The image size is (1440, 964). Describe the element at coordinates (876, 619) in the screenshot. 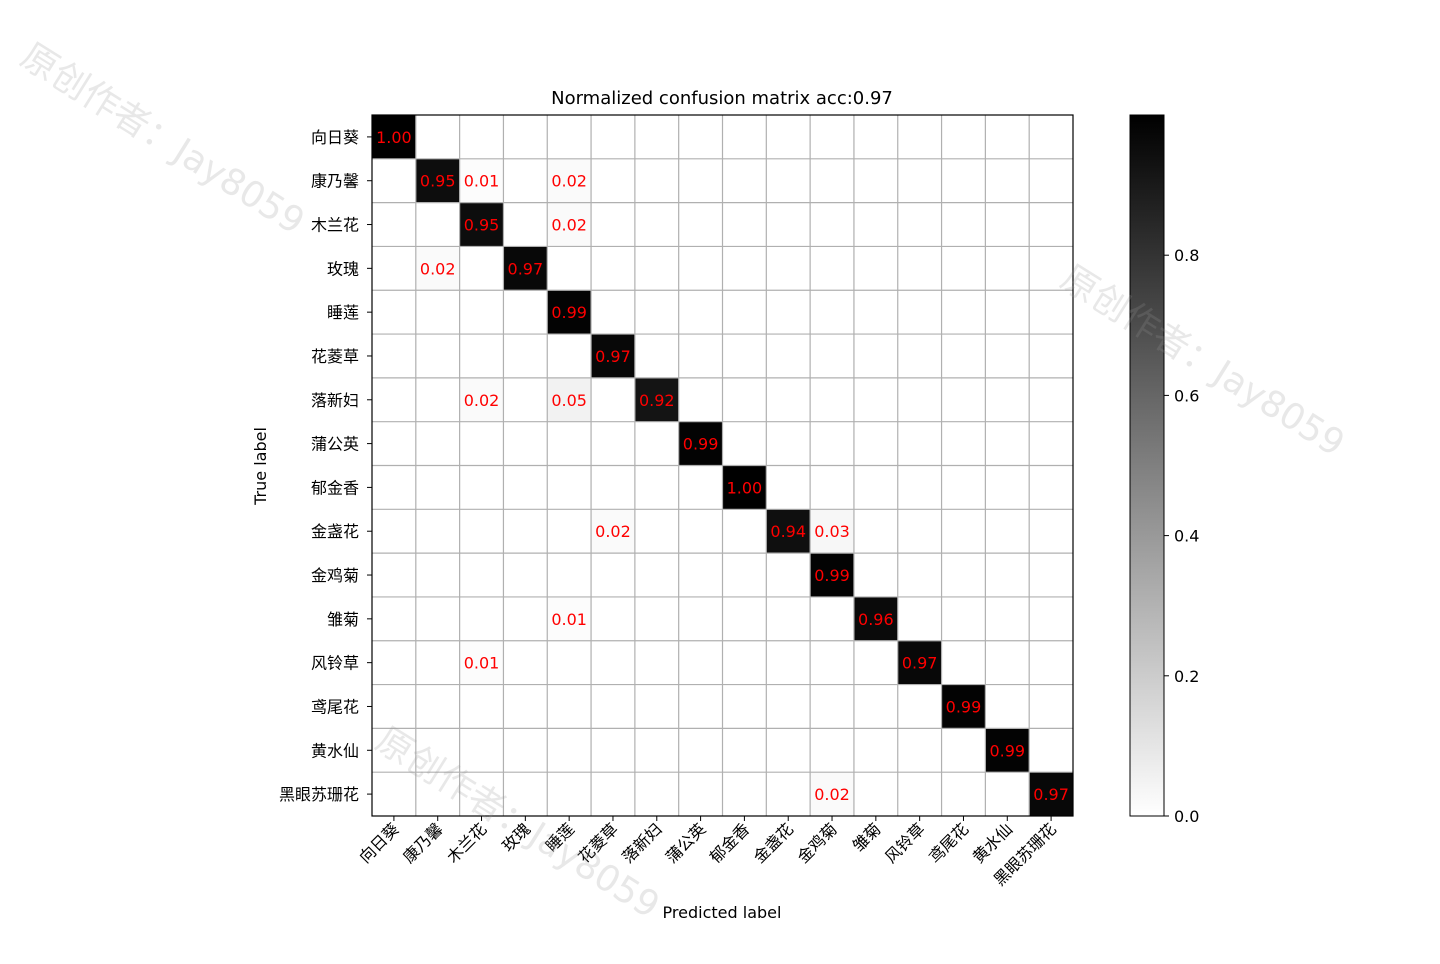

I see `cell-value-label: 0.96` at that location.